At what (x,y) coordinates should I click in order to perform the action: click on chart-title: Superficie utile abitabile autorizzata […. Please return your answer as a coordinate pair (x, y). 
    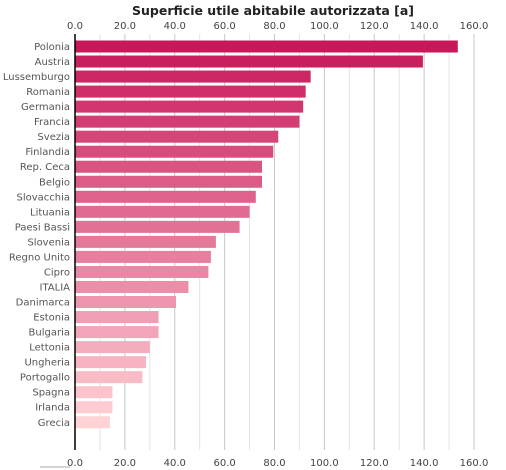
    Looking at the image, I should click on (273, 10).